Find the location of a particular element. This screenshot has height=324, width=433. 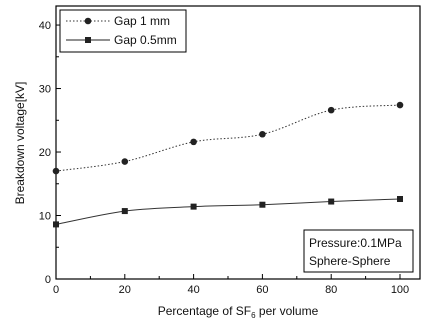

x-axis-title: Percentage of SF6 per volume is located at coordinates (238, 312).